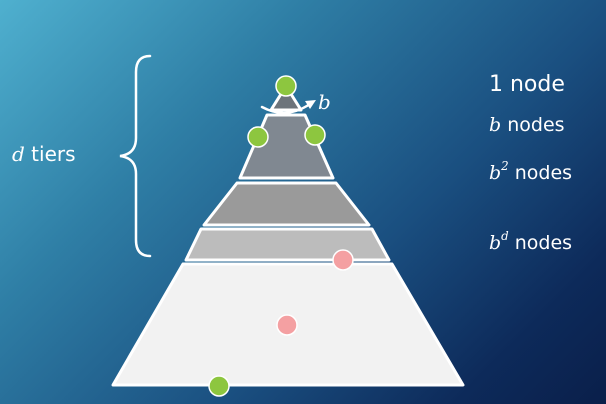 This screenshot has width=606, height=404. What do you see at coordinates (495, 243) in the screenshot?
I see `level-d-variable: b` at bounding box center [495, 243].